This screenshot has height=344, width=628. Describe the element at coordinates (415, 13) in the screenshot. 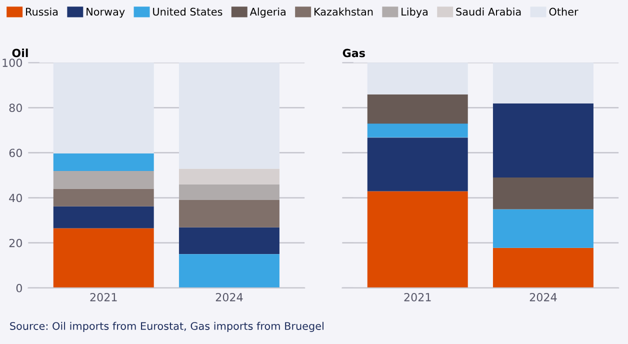

I see `legend-label: Libya` at that location.